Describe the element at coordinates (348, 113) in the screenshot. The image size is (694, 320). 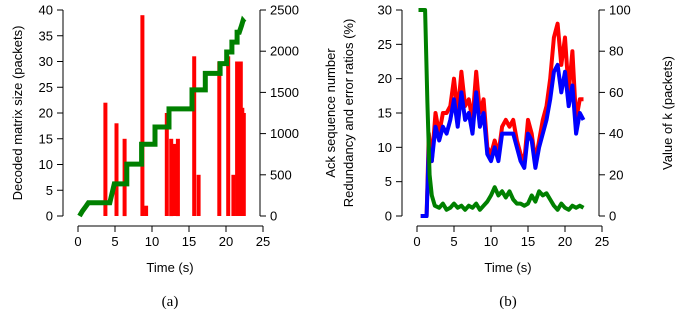
I see `panel-b-left-axis-label: Redundancy and error ratios (%)` at that location.